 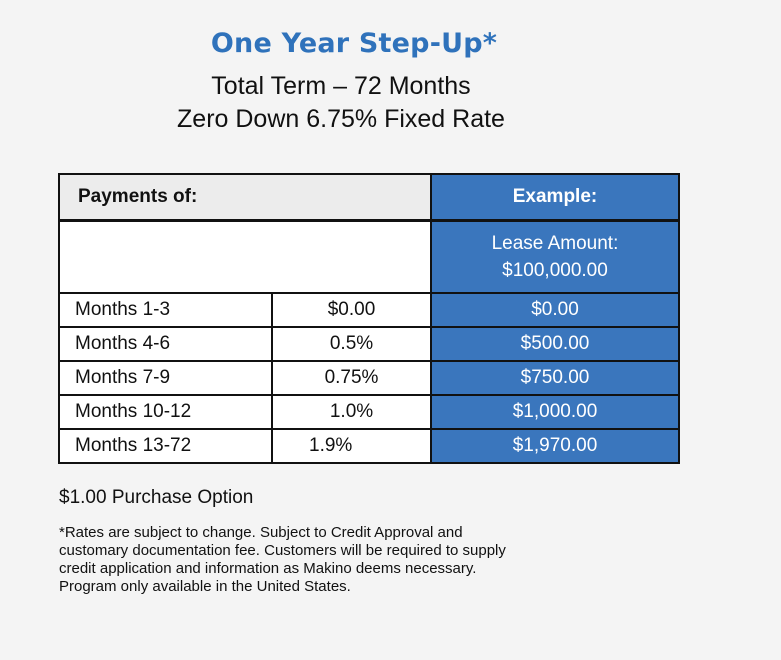 I want to click on example-cell: $1,000.00, so click(x=555, y=412).